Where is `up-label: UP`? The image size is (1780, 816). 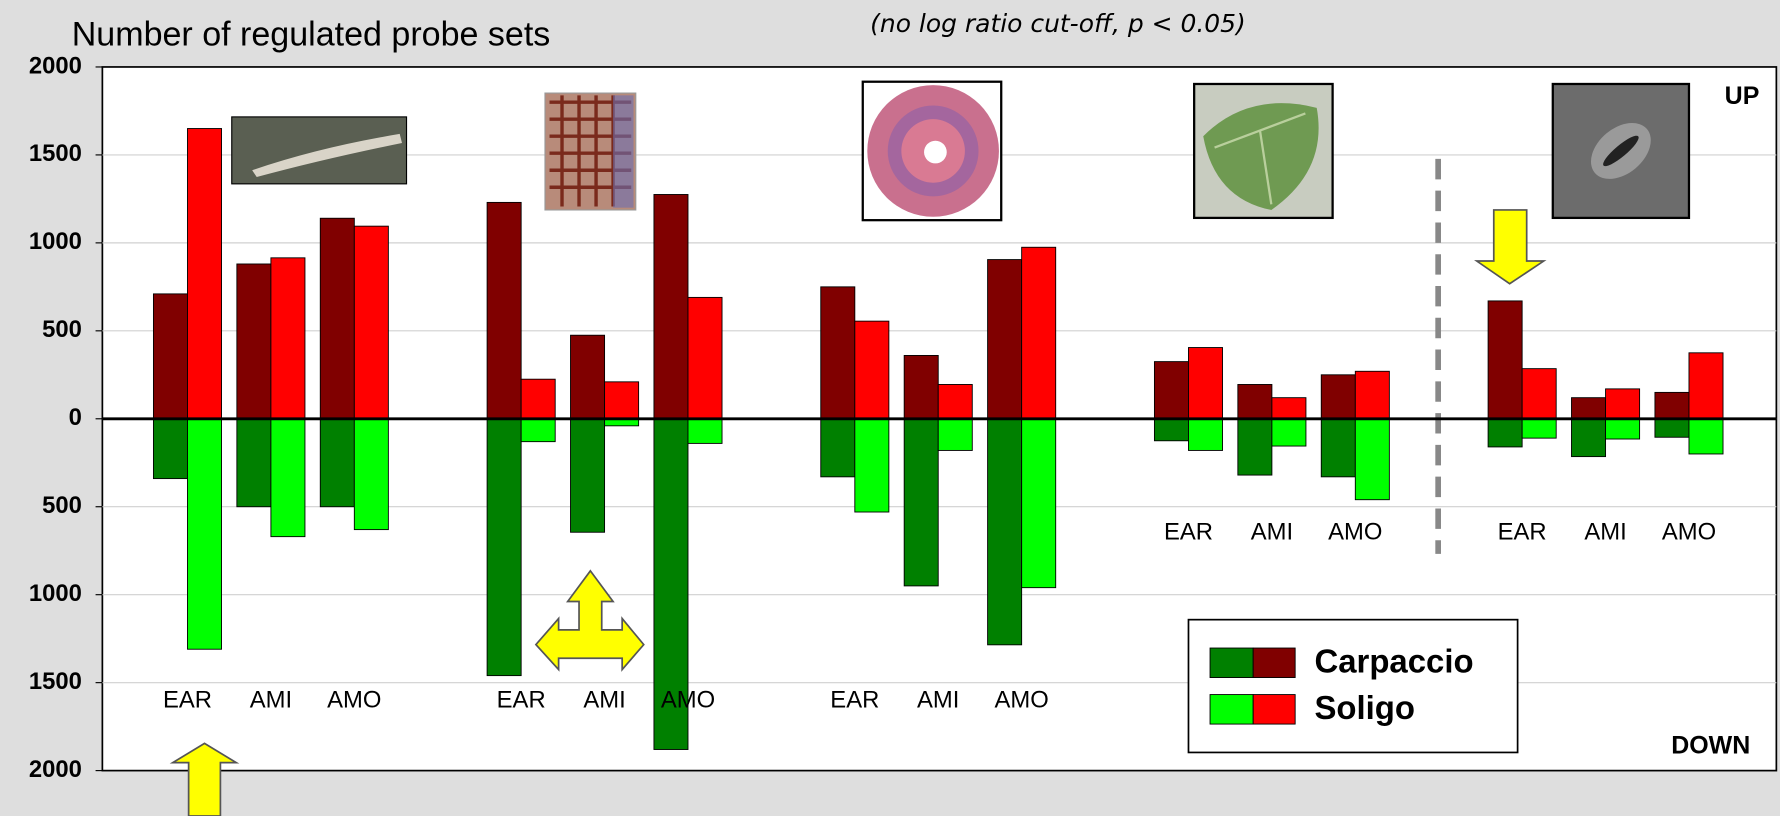 up-label: UP is located at coordinates (1742, 96).